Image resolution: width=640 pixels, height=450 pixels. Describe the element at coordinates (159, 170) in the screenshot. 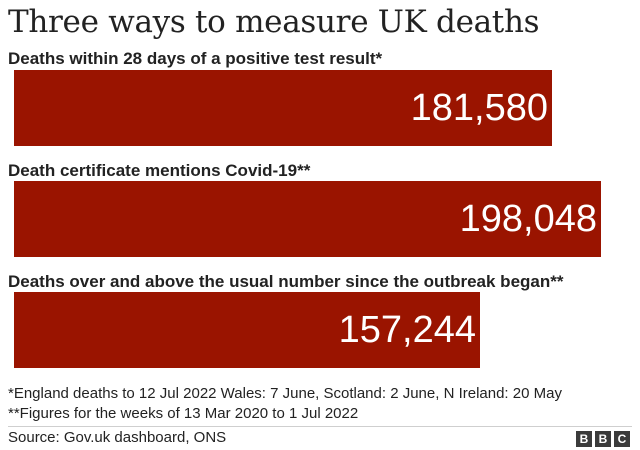

I see `bar-label-2: Death certificate mentions Covid-19**` at that location.